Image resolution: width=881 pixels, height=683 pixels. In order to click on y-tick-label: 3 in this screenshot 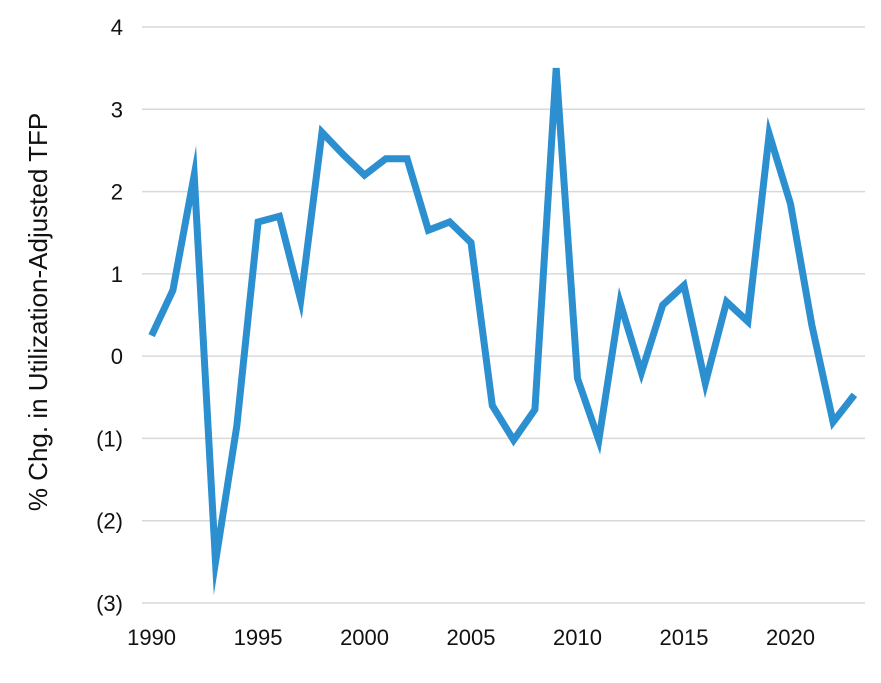, I will do `click(117, 109)`.